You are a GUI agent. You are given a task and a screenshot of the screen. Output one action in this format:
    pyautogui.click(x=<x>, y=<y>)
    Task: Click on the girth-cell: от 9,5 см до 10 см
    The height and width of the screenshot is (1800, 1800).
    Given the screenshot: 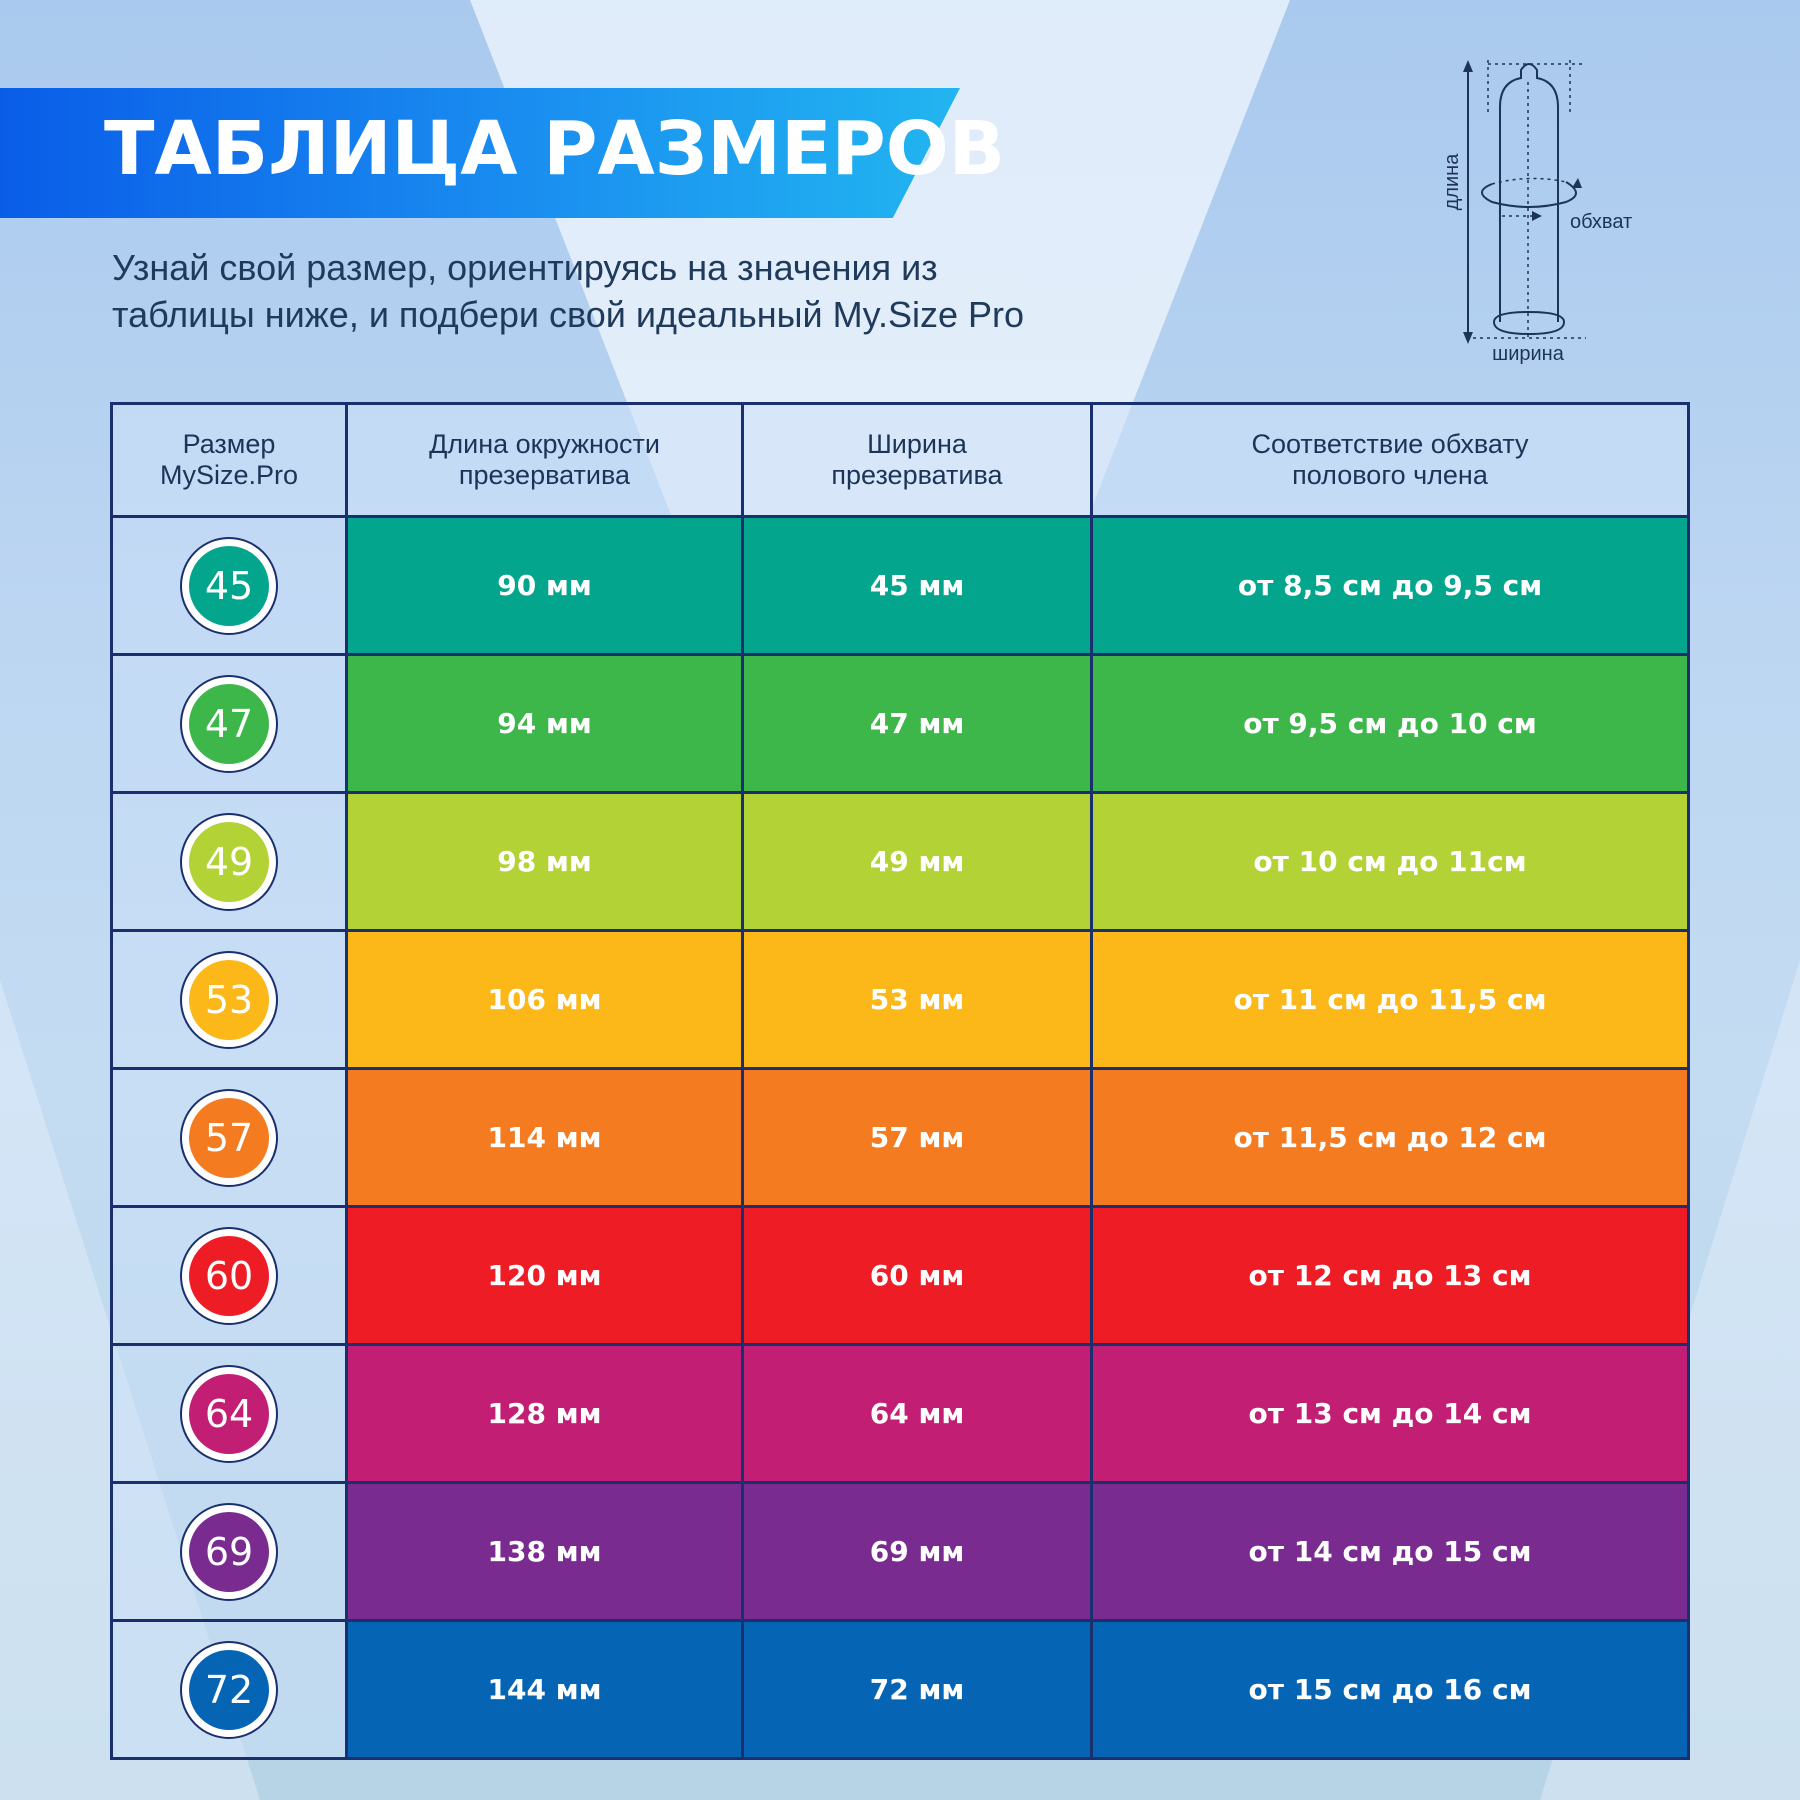 What is the action you would take?
    pyautogui.click(x=1390, y=723)
    